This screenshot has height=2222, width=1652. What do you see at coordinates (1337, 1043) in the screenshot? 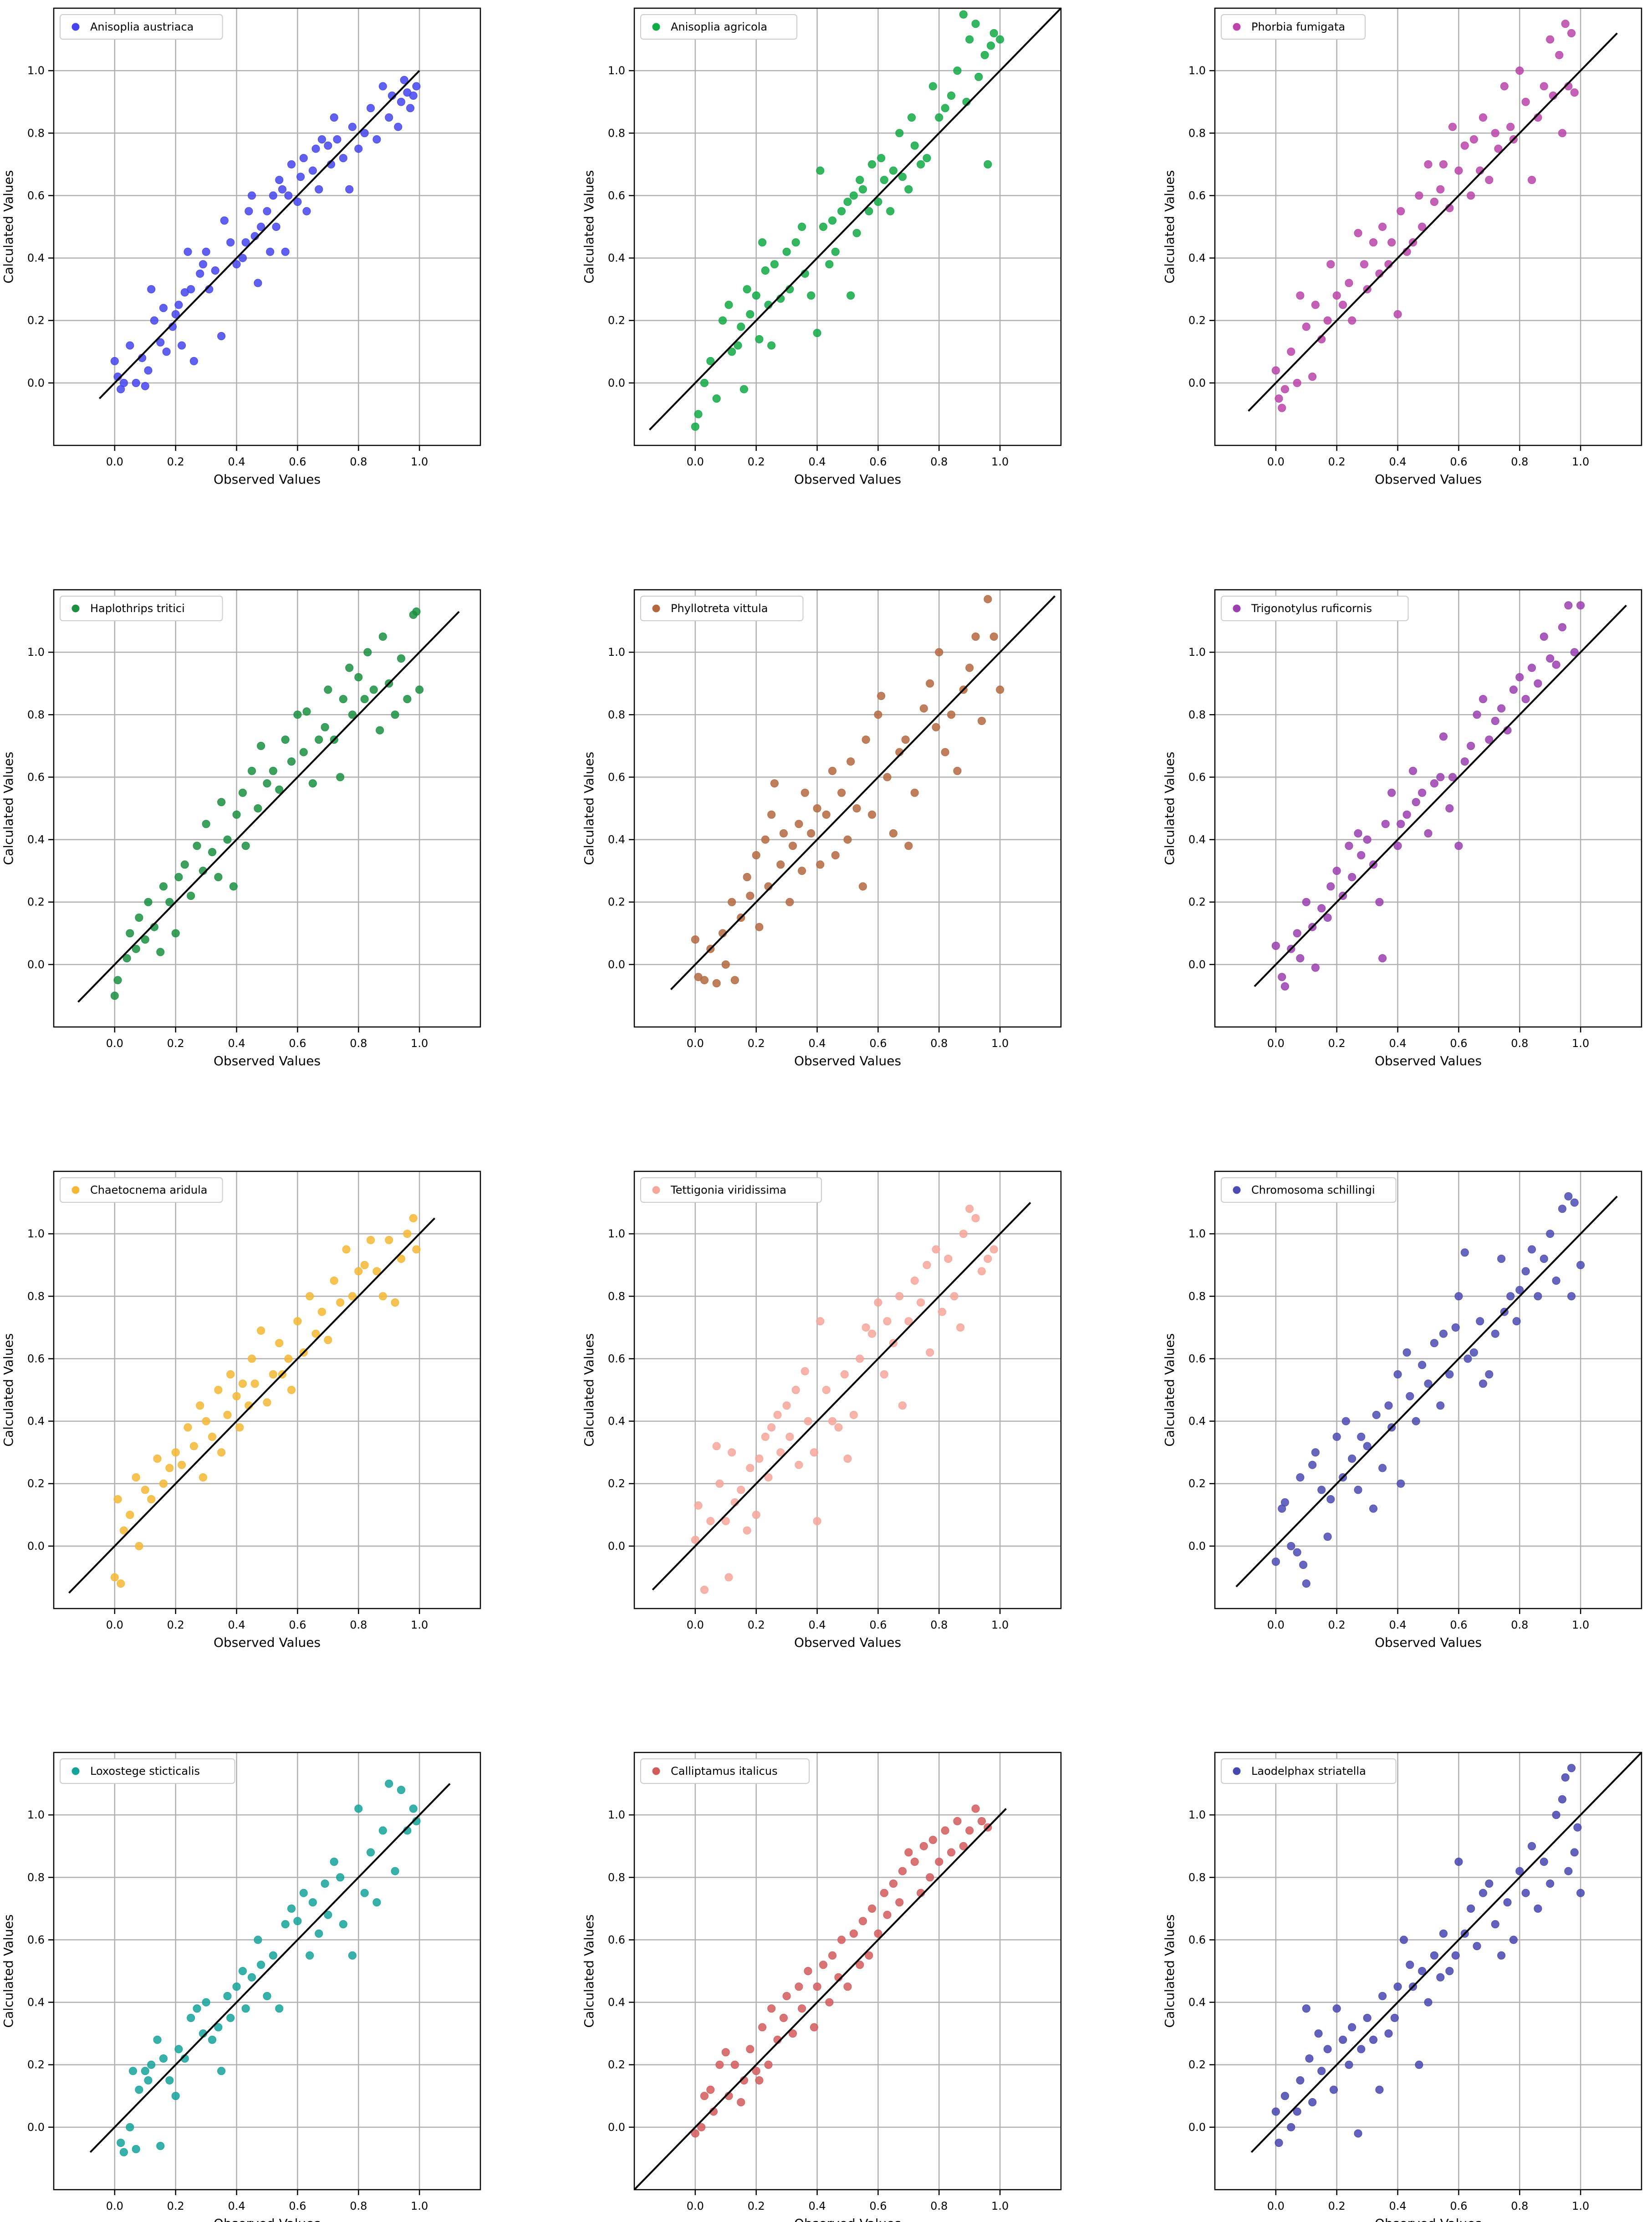
I see `tick-label-x: 0.2` at bounding box center [1337, 1043].